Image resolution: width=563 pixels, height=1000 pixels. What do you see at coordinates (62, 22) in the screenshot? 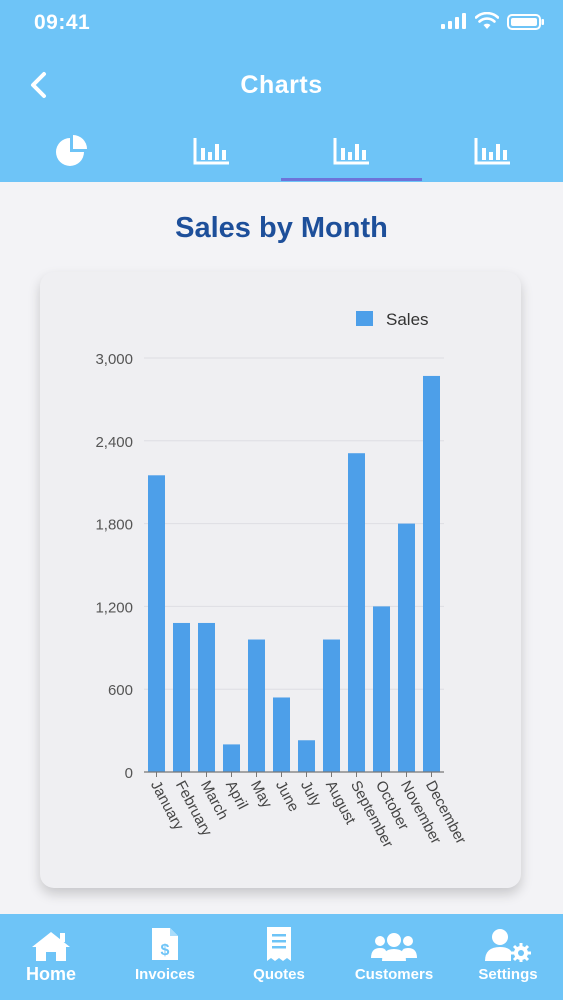
I see `status-time: 09:41` at bounding box center [62, 22].